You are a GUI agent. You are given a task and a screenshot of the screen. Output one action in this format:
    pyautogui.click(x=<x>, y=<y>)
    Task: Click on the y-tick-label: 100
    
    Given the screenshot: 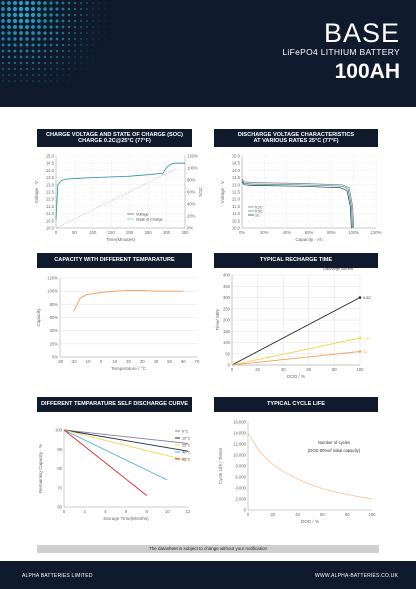 What is the action you would take?
    pyautogui.click(x=227, y=342)
    